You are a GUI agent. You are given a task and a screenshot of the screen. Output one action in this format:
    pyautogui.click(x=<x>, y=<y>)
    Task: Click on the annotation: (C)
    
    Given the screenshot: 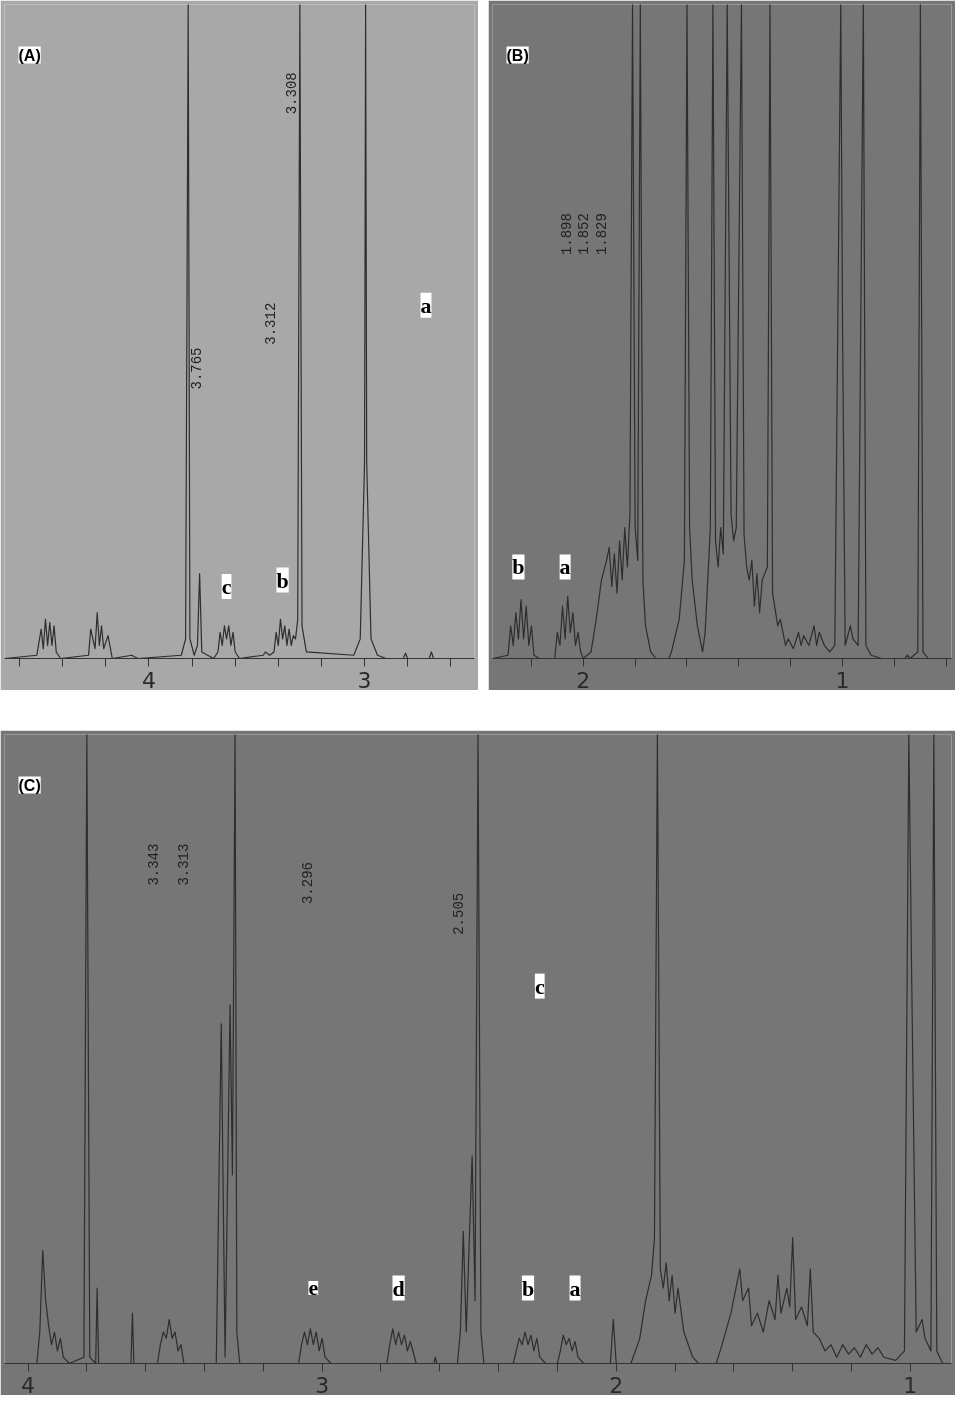 What is the action you would take?
    pyautogui.click(x=29, y=785)
    